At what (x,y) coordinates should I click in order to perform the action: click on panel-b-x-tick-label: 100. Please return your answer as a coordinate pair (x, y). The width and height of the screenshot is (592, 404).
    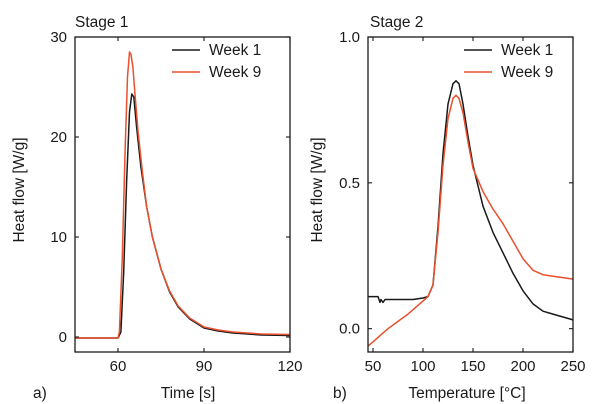
    Looking at the image, I should click on (422, 366).